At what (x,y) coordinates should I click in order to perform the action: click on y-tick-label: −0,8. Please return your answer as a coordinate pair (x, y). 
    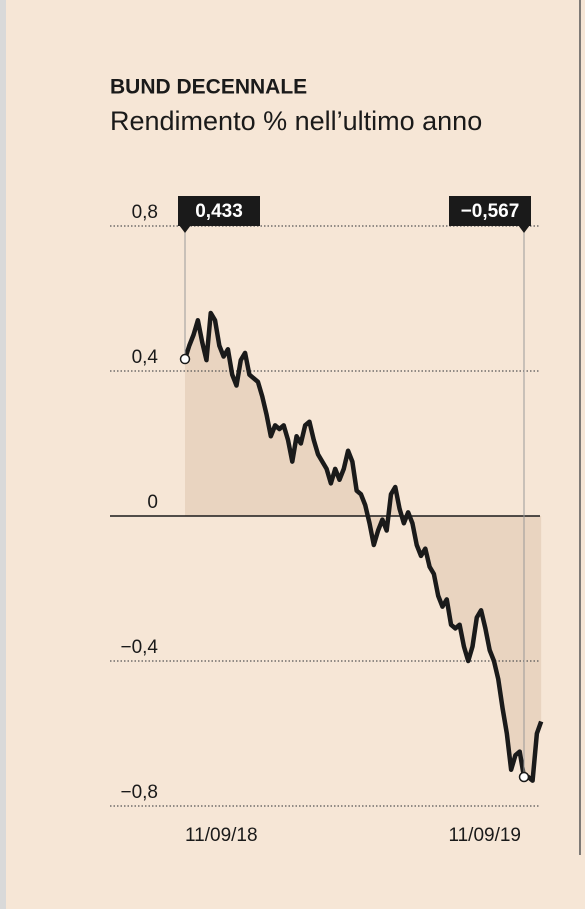
    Looking at the image, I should click on (139, 792).